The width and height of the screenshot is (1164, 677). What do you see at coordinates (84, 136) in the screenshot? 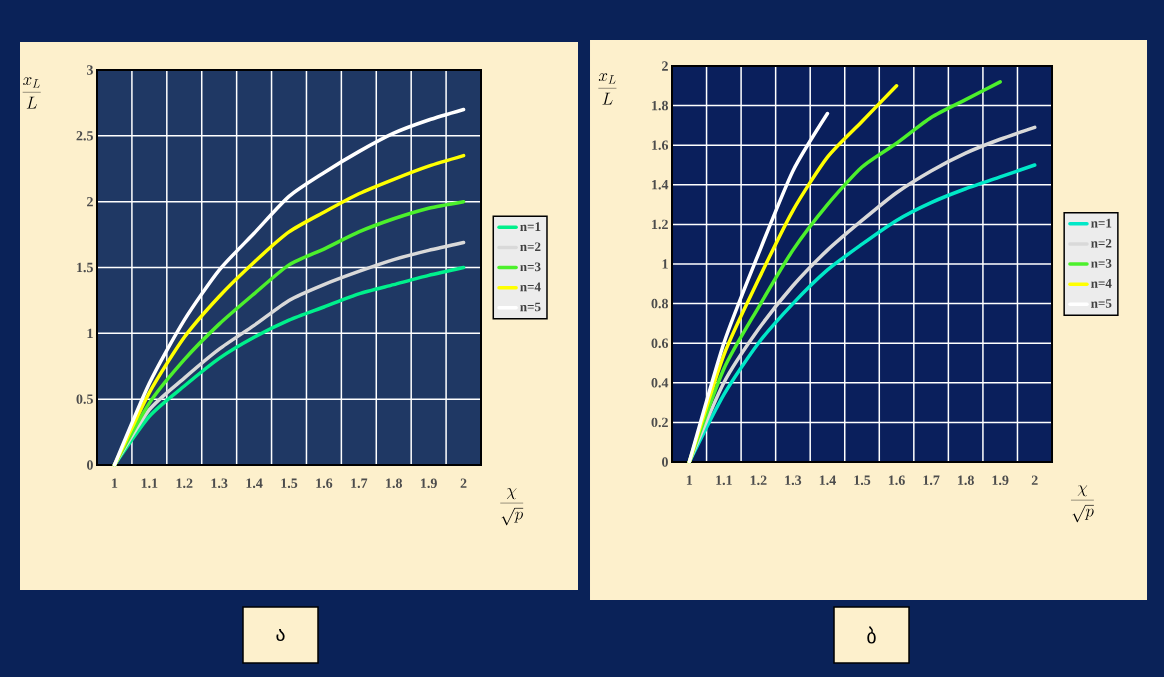
I see `y-tick-label: 2.5` at bounding box center [84, 136].